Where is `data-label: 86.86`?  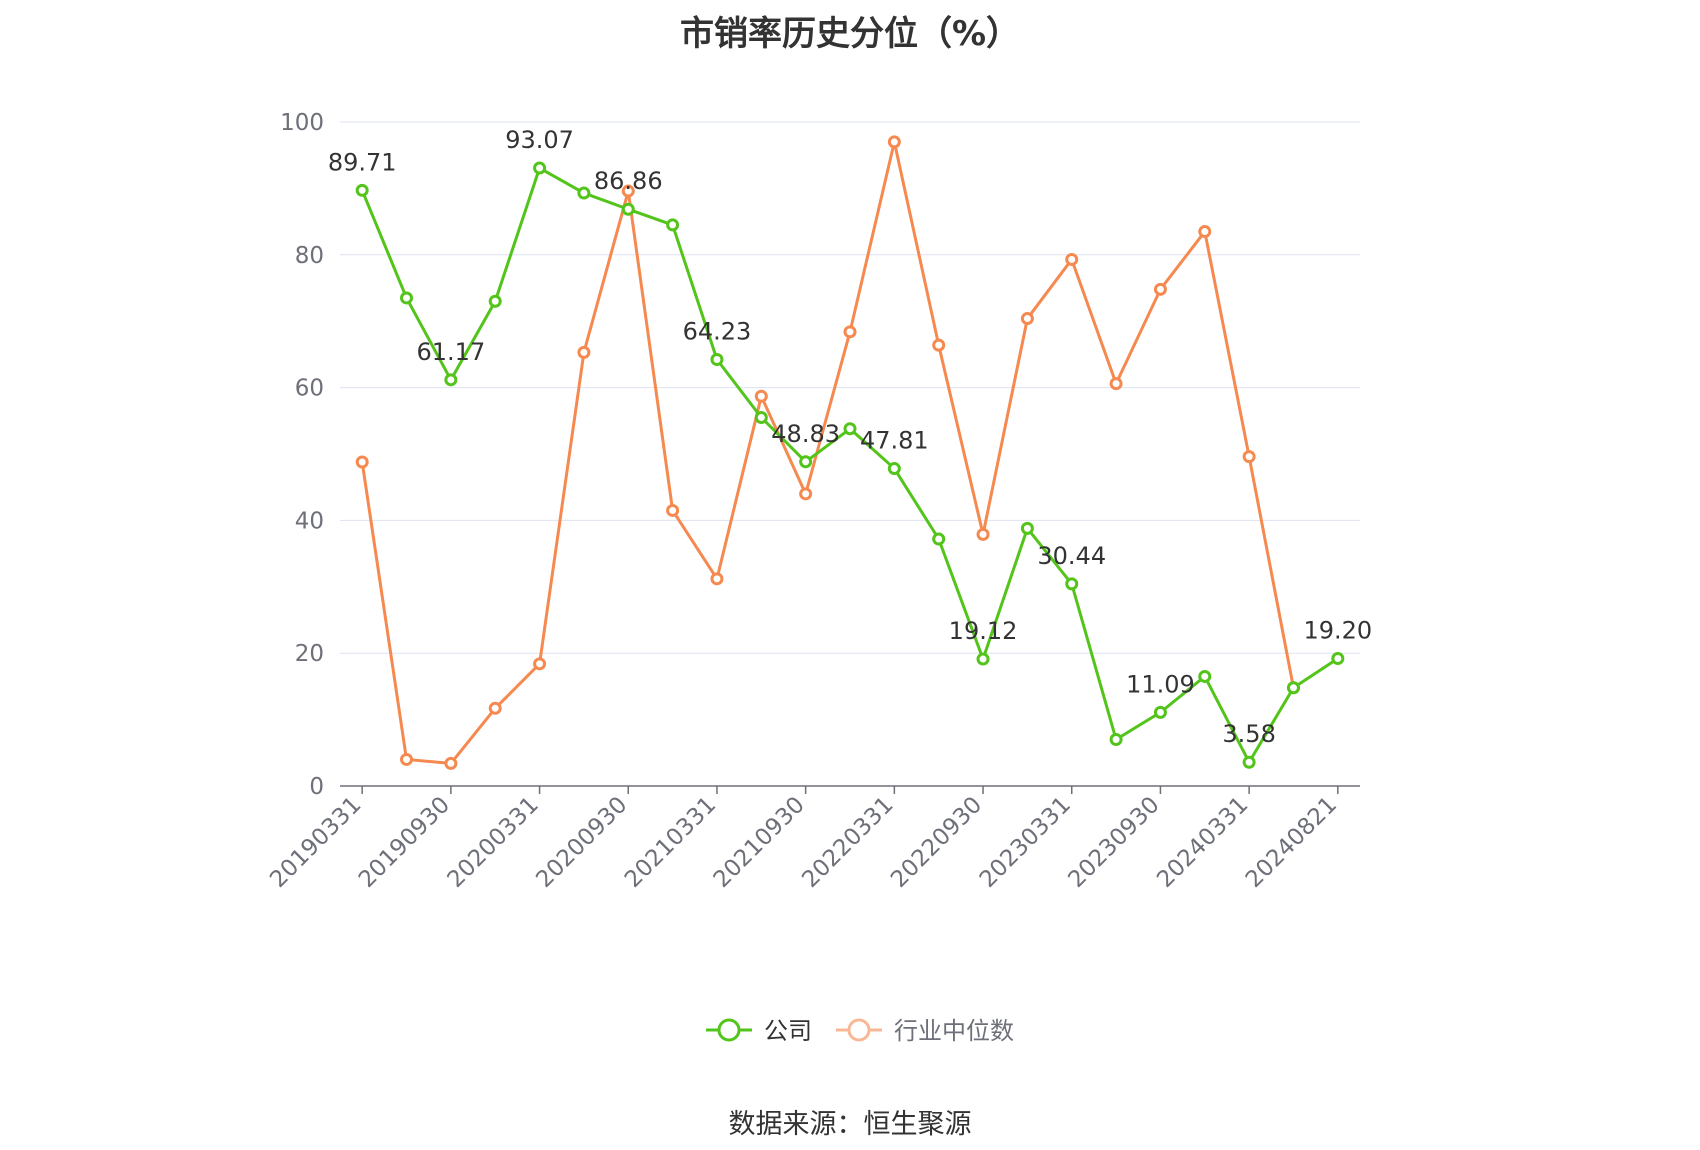
data-label: 86.86 is located at coordinates (628, 181).